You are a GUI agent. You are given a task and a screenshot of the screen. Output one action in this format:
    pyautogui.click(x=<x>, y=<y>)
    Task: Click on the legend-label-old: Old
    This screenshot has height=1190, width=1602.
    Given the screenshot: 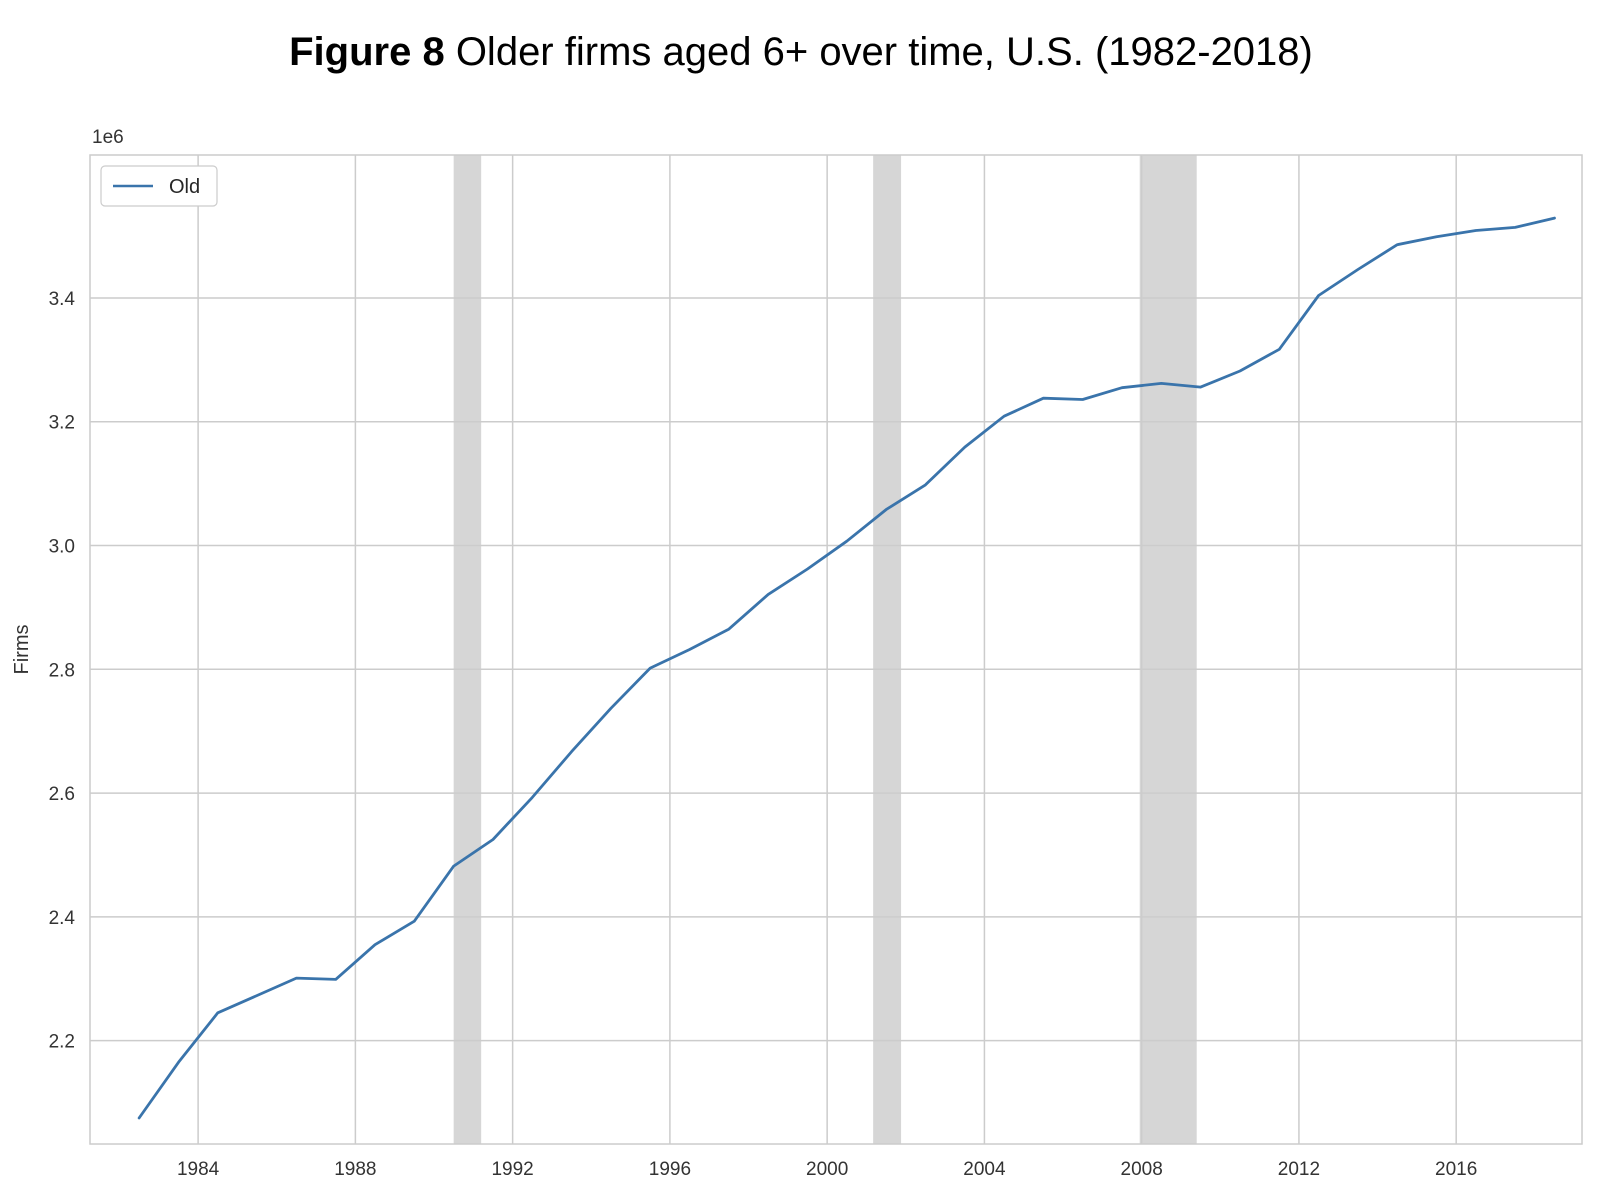 What is the action you would take?
    pyautogui.click(x=184, y=187)
    